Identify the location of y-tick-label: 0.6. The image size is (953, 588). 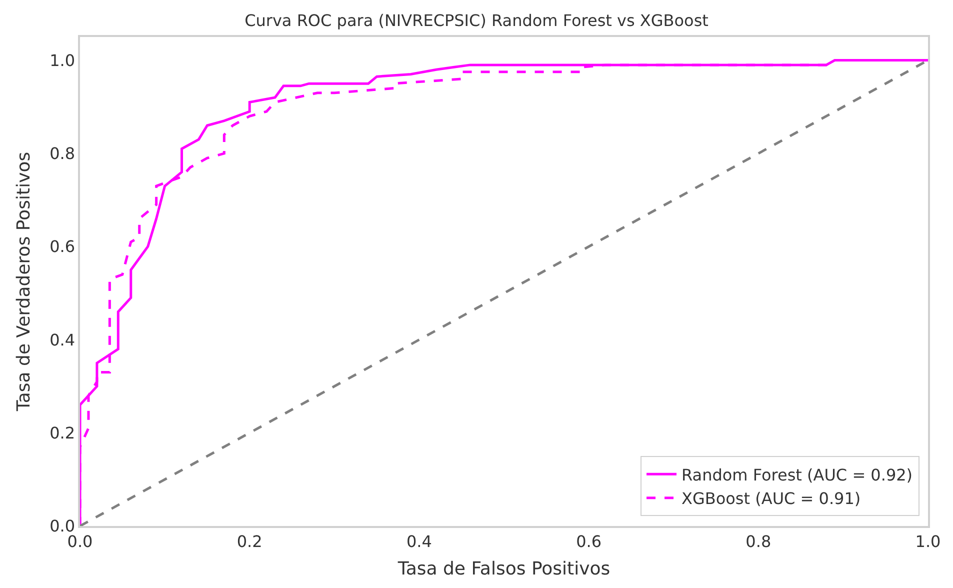
(63, 246).